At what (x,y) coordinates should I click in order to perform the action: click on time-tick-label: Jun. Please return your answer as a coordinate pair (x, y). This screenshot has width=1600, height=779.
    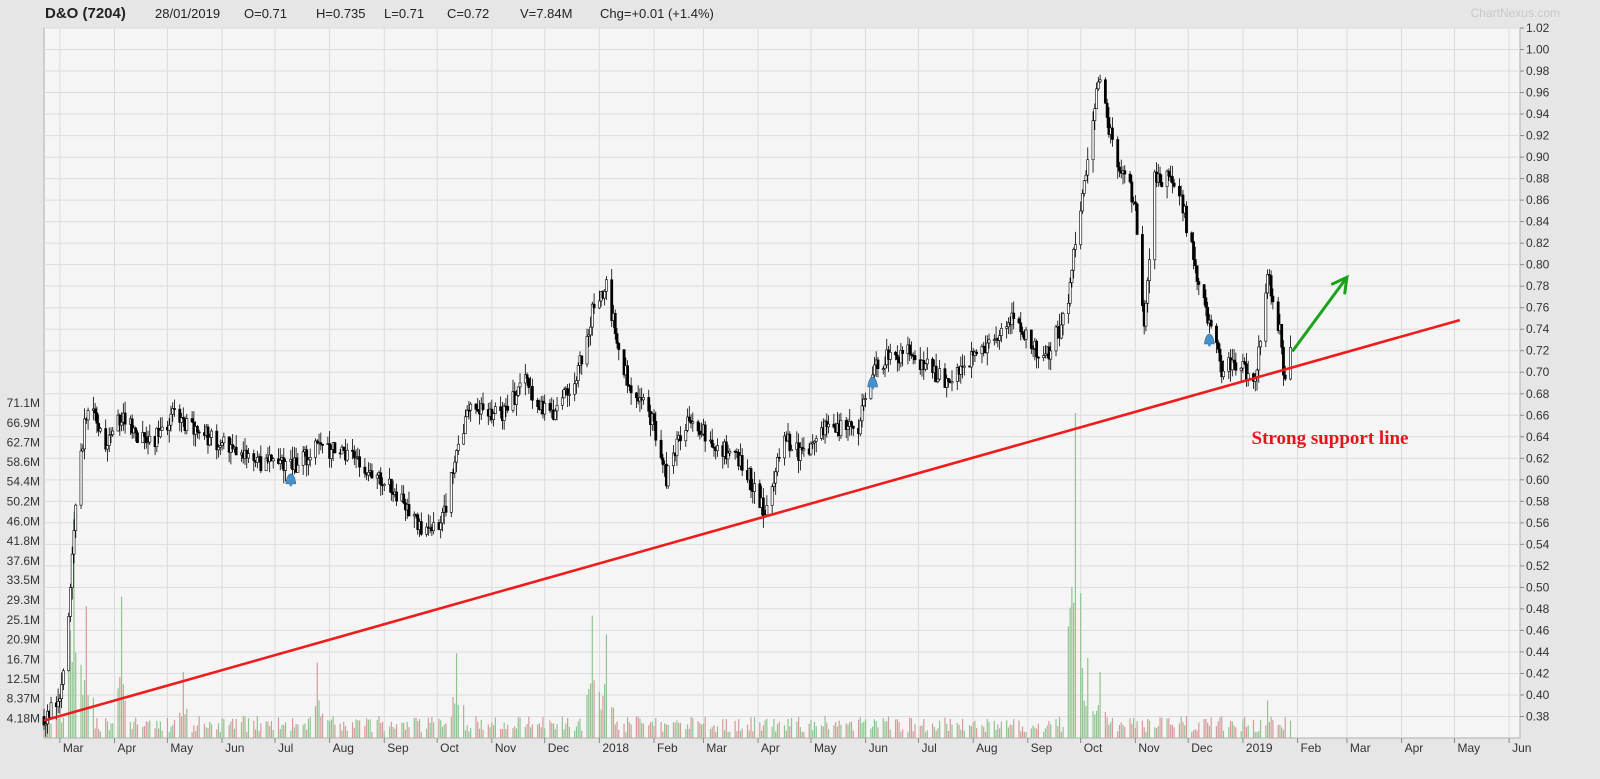
    Looking at the image, I should click on (234, 748).